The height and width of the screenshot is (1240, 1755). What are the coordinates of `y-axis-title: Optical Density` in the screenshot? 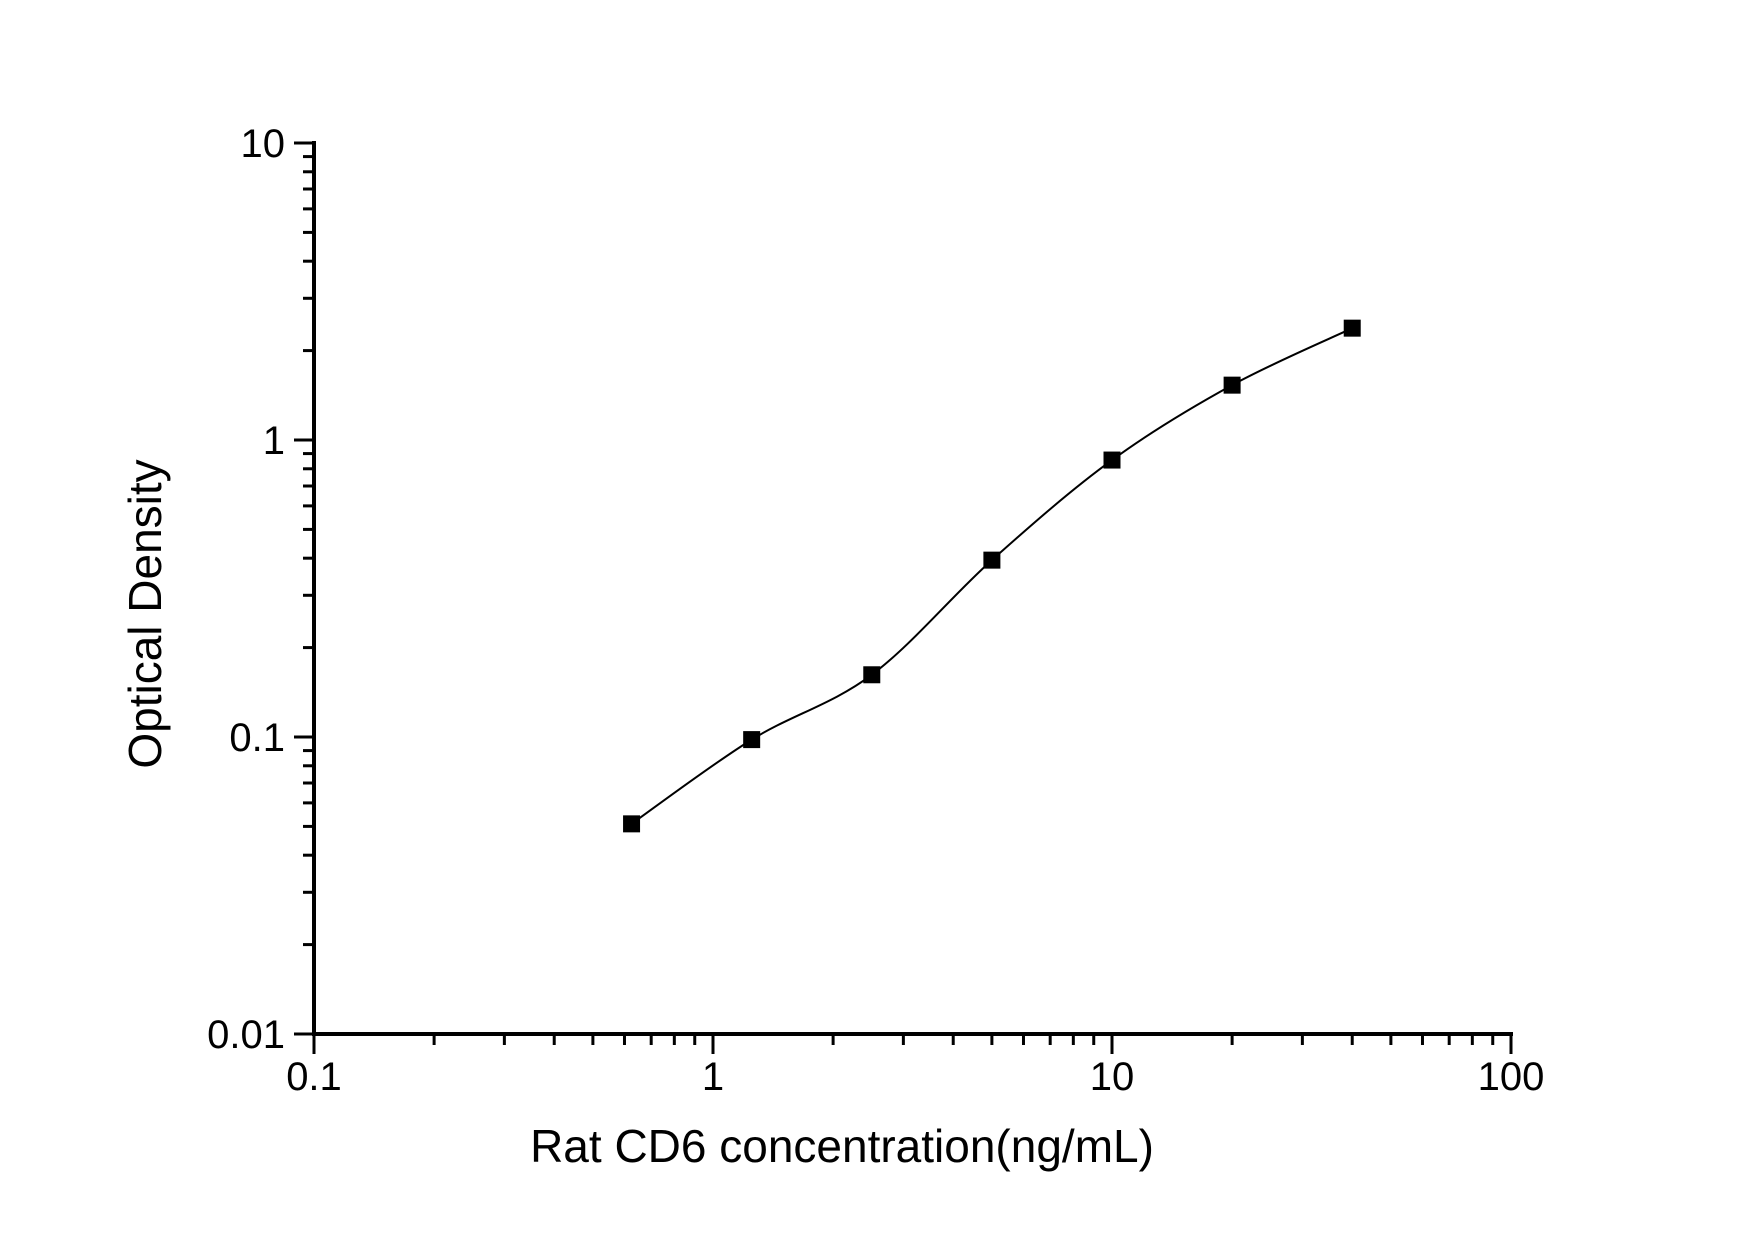 It's located at (145, 613).